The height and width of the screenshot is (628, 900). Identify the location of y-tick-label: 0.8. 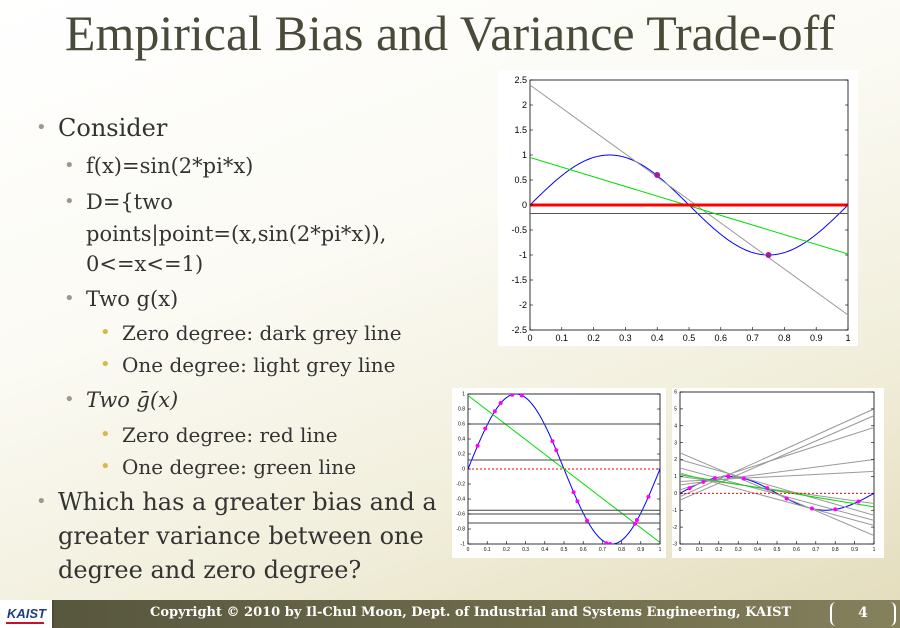
(461, 410).